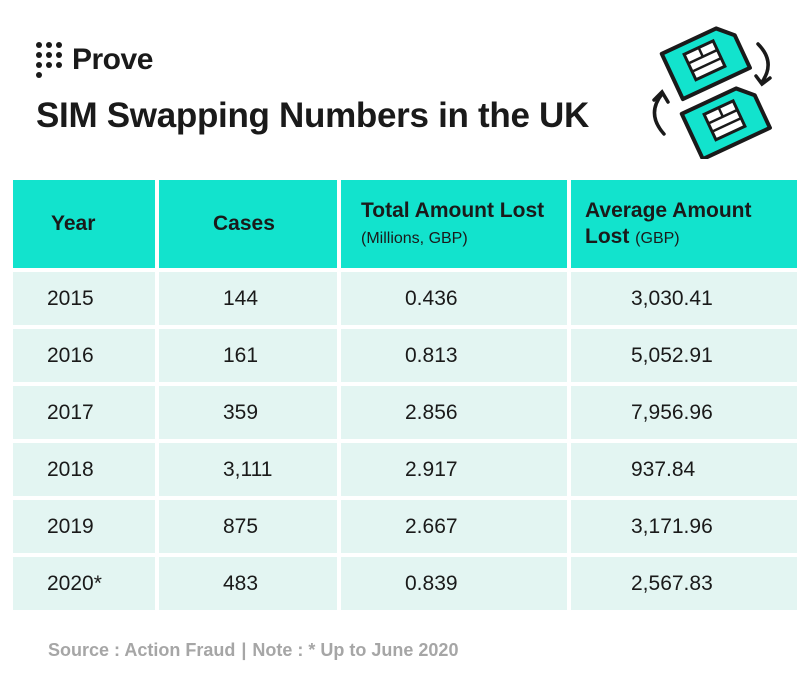 This screenshot has height=683, width=800. I want to click on cell-year: 2016, so click(84, 355).